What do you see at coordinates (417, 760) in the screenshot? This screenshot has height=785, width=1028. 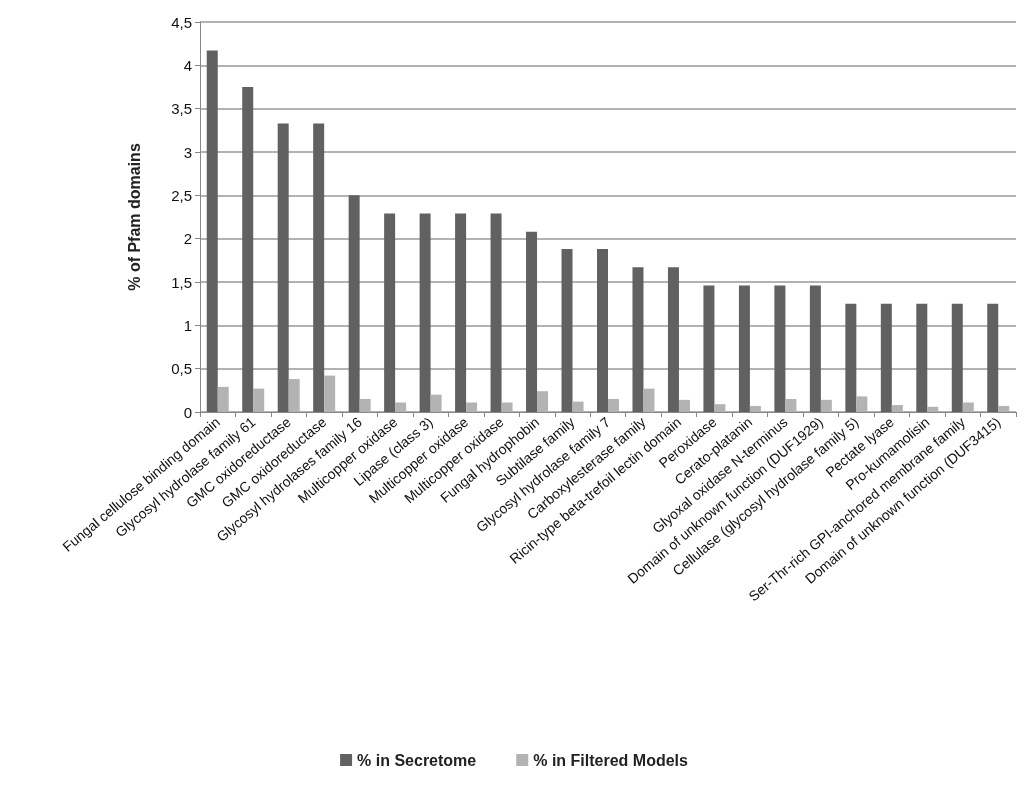 I see `legend-label: % in Secretome` at bounding box center [417, 760].